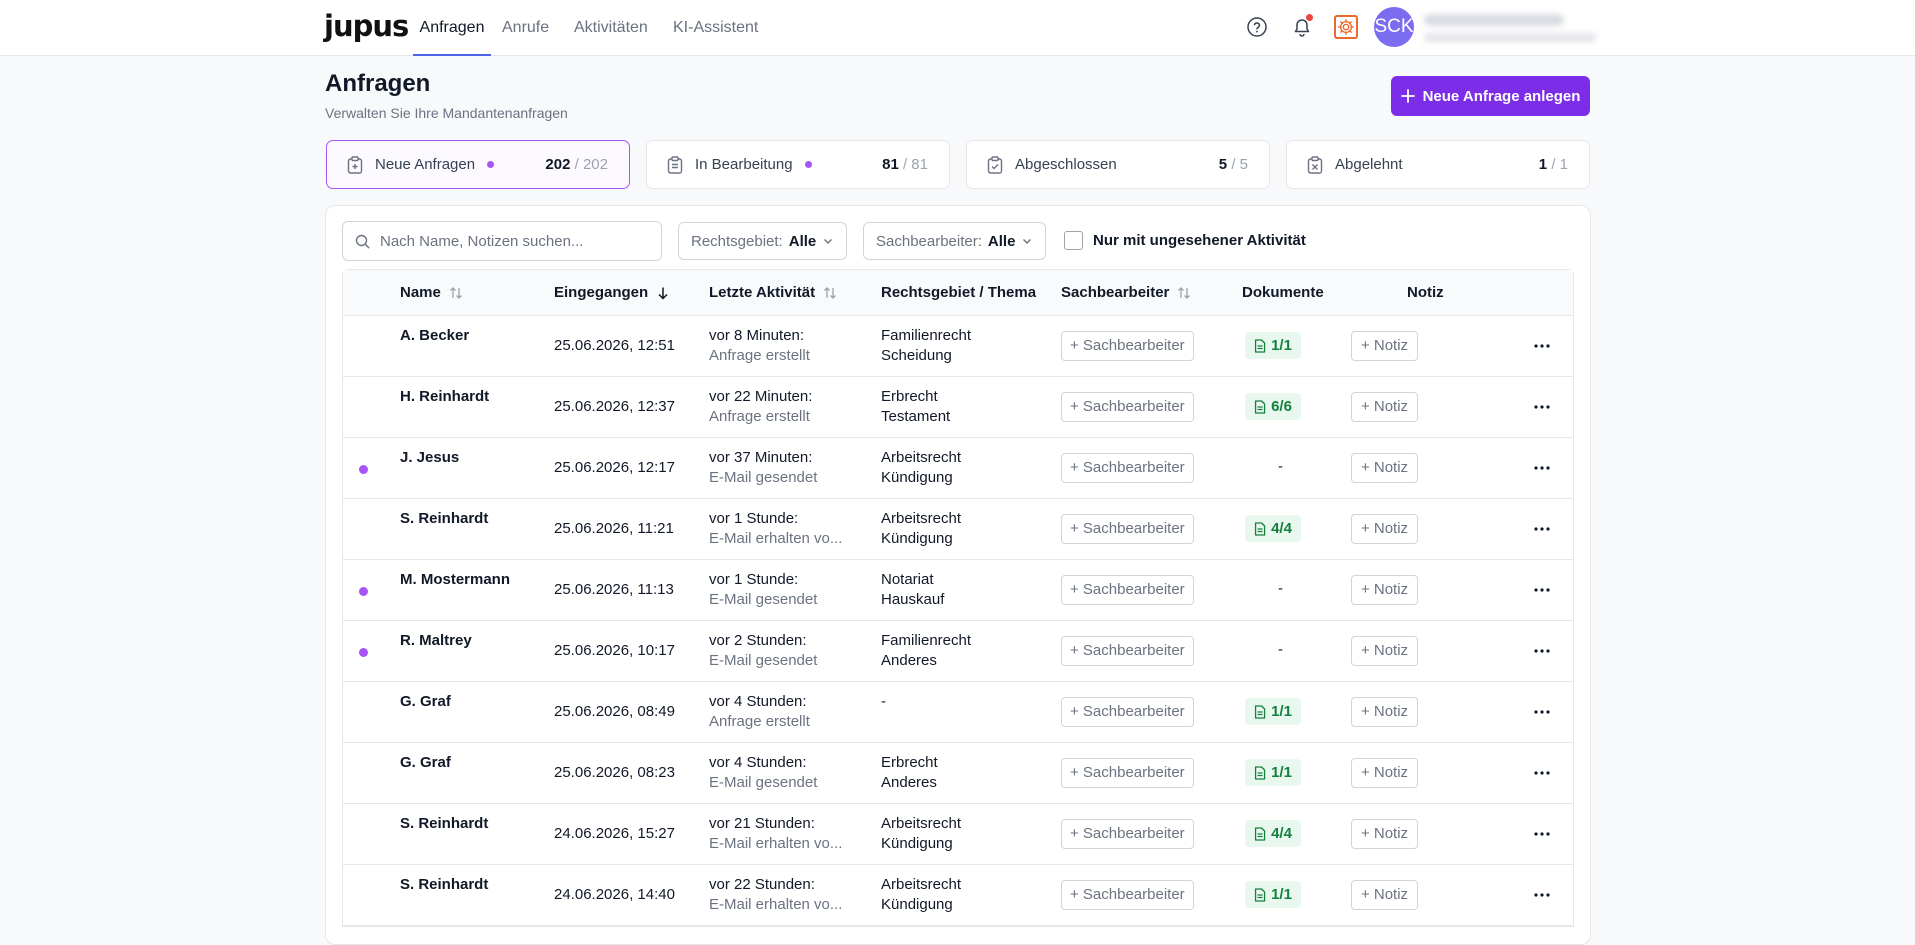 The height and width of the screenshot is (945, 1915). Describe the element at coordinates (1273, 406) in the screenshot. I see `documents-badge: 6/6` at that location.